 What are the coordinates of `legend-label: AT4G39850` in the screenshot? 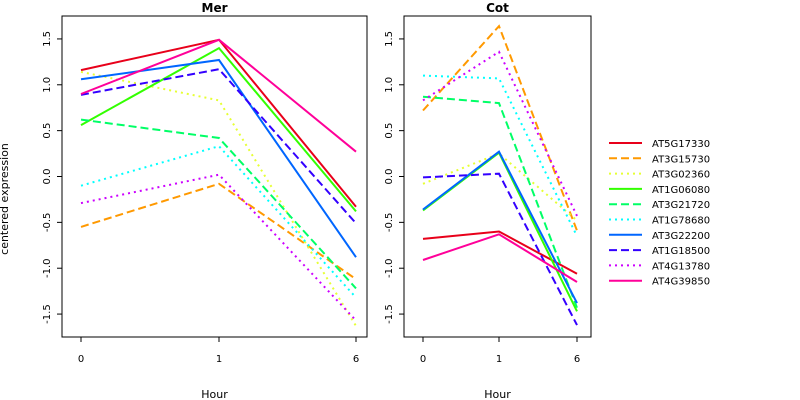 It's located at (681, 282).